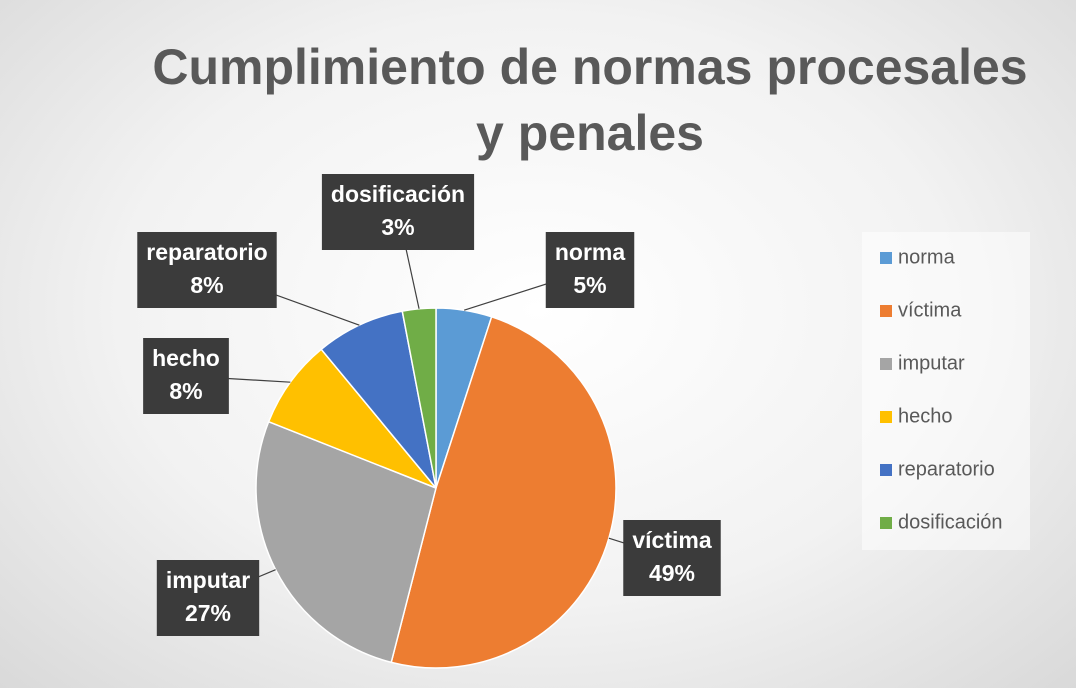 This screenshot has width=1076, height=688. Describe the element at coordinates (186, 358) in the screenshot. I see `label-name: hecho` at that location.